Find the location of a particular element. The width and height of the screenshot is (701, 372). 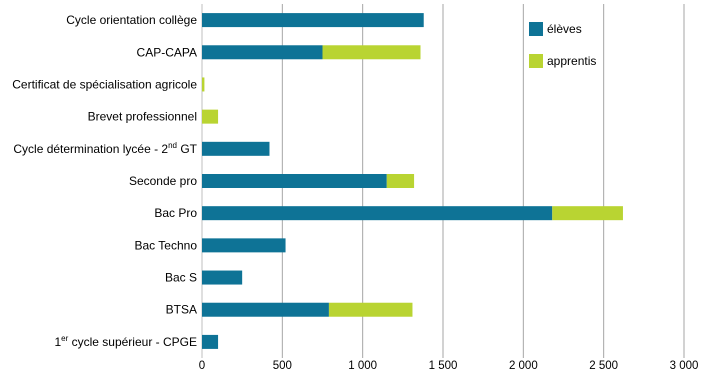

category-label-0: Cycle orientation collège is located at coordinates (131, 20).